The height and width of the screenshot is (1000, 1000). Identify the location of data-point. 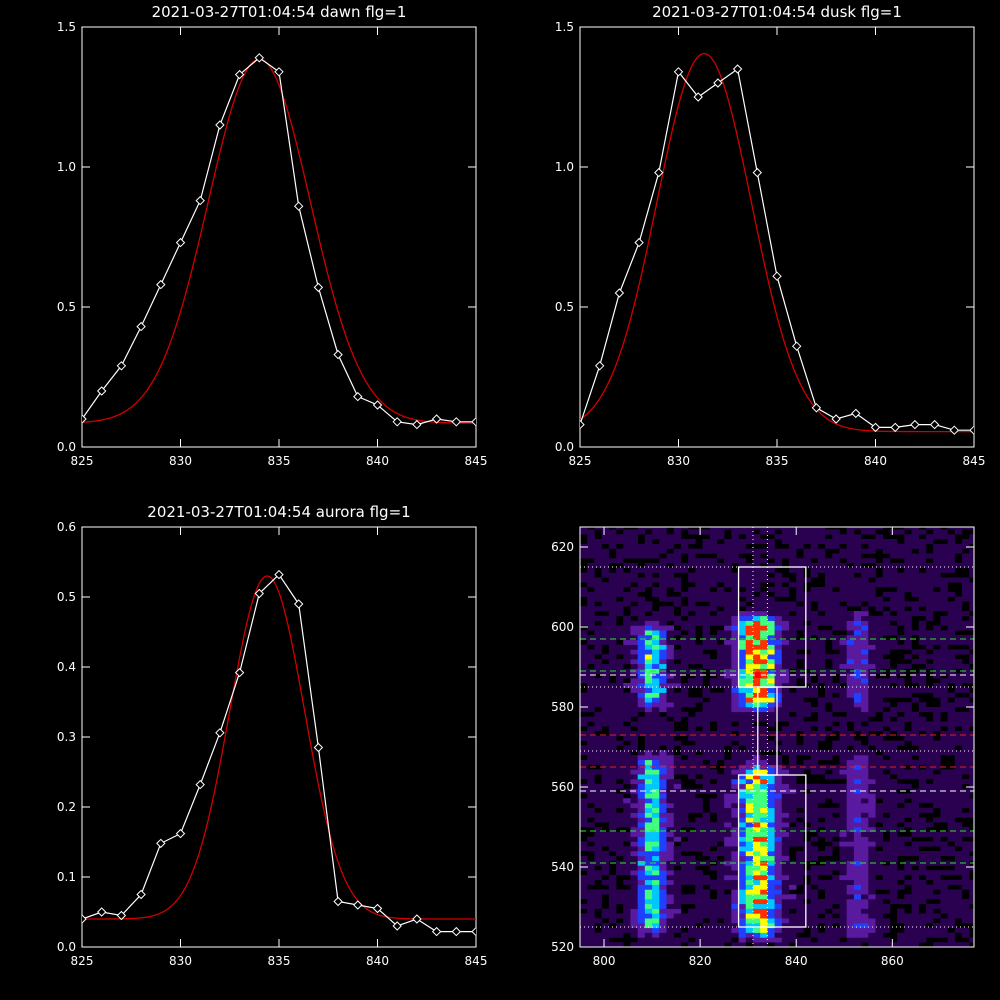
(954, 430).